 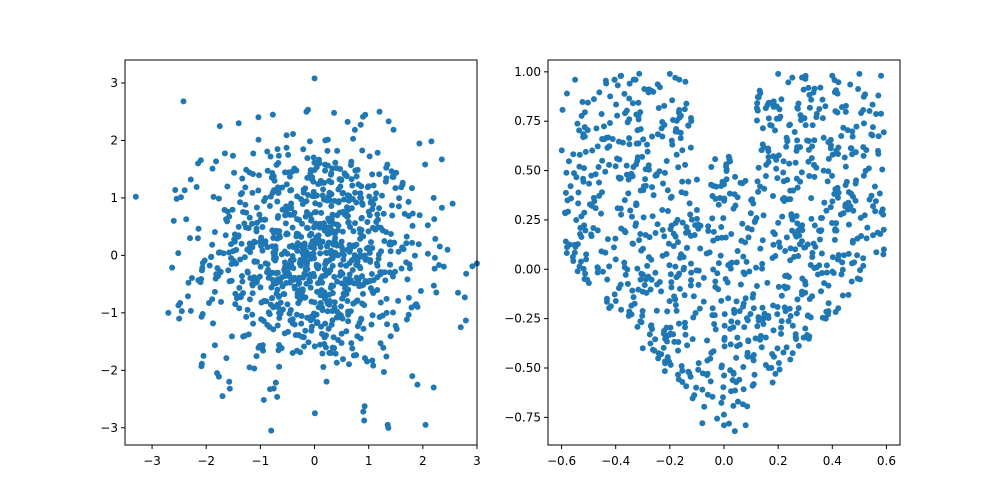 I want to click on right-x-tick-label: −0.6, so click(x=561, y=461).